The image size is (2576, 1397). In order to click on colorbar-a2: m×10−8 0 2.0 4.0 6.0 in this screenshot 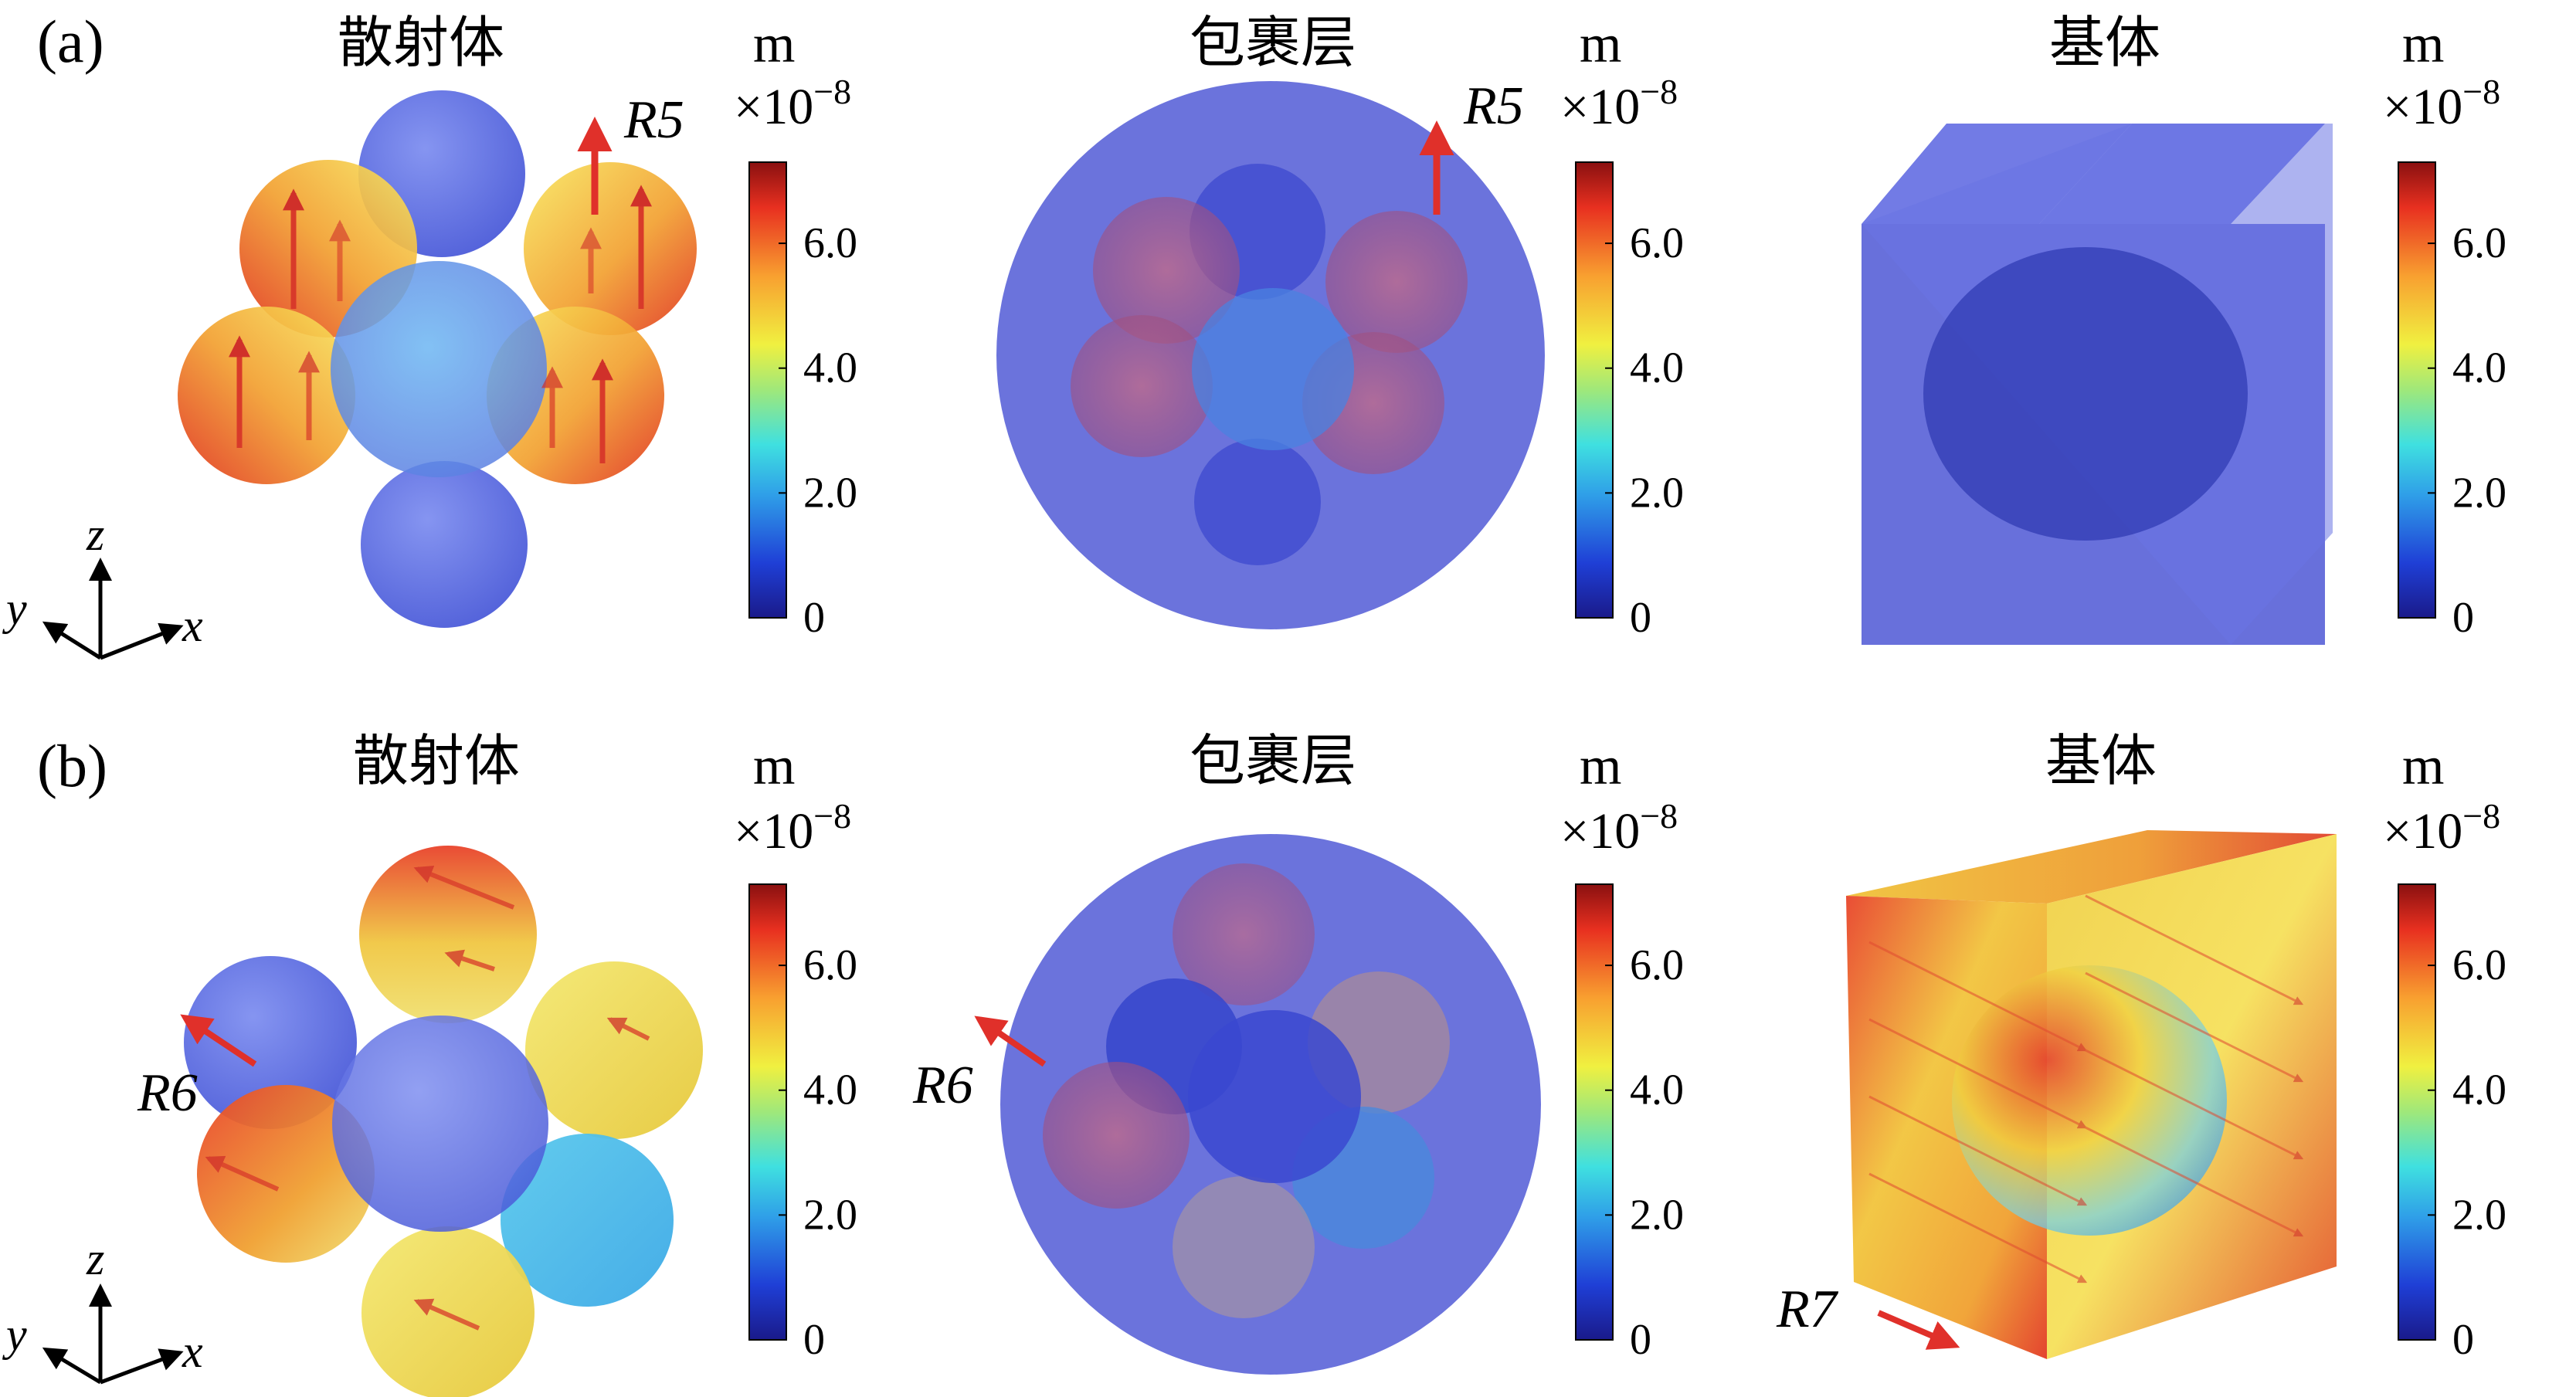, I will do `click(1622, 329)`.